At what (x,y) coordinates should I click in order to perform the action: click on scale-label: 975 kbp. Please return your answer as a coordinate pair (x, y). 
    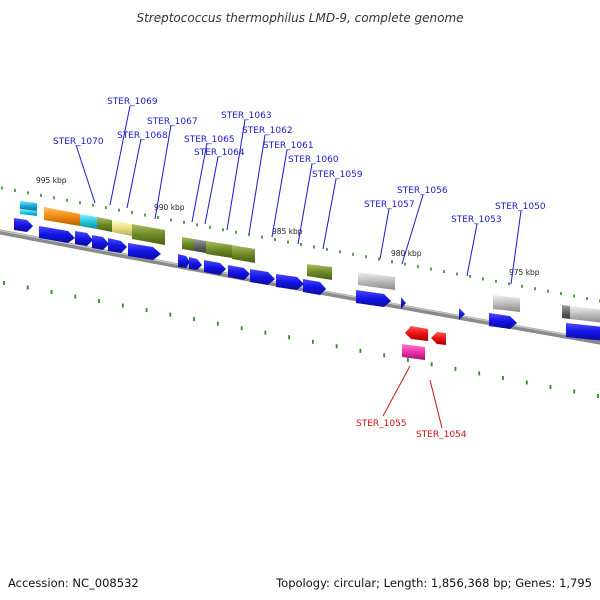
    Looking at the image, I should click on (524, 272).